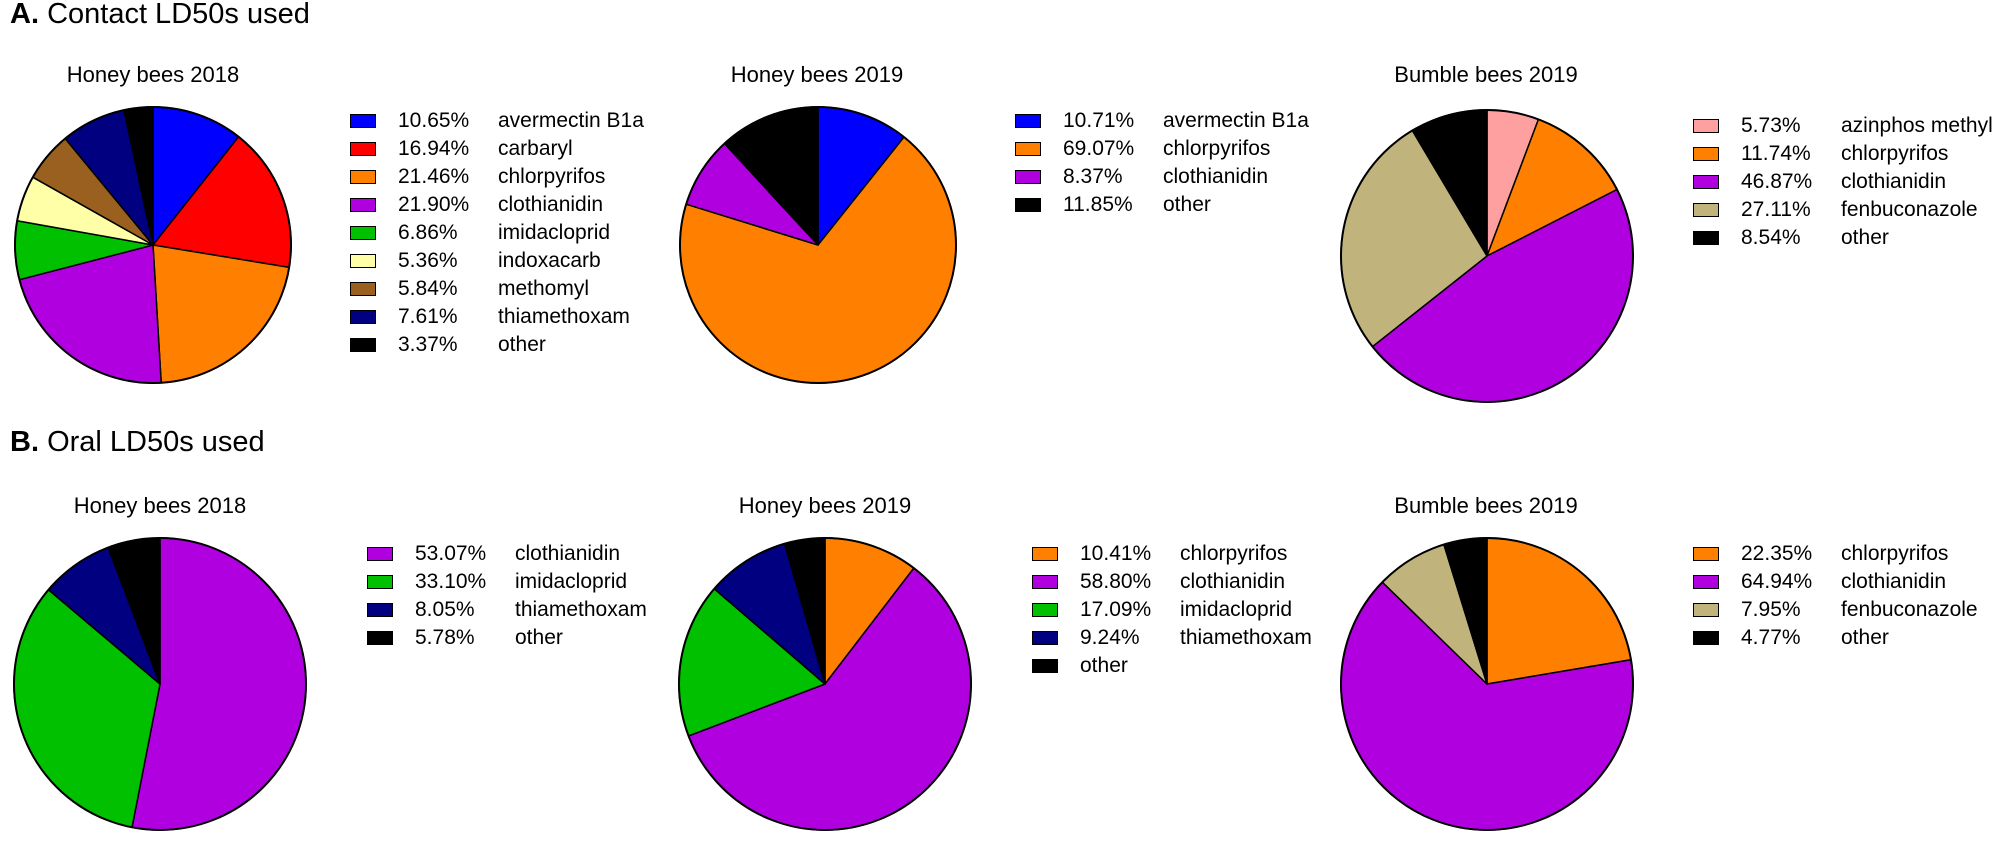  Describe the element at coordinates (1116, 581) in the screenshot. I see `legend-percent: 58.80%` at that location.